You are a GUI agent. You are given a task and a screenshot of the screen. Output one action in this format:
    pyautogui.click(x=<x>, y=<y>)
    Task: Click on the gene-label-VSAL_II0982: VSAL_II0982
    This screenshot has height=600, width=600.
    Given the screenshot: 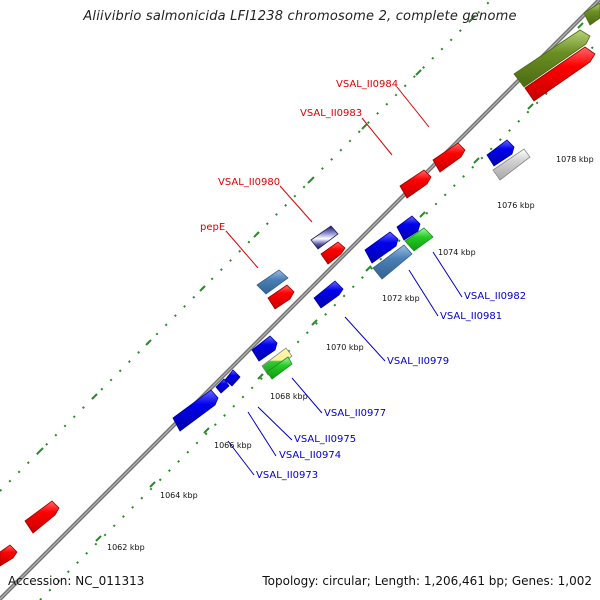 What is the action you would take?
    pyautogui.click(x=495, y=296)
    